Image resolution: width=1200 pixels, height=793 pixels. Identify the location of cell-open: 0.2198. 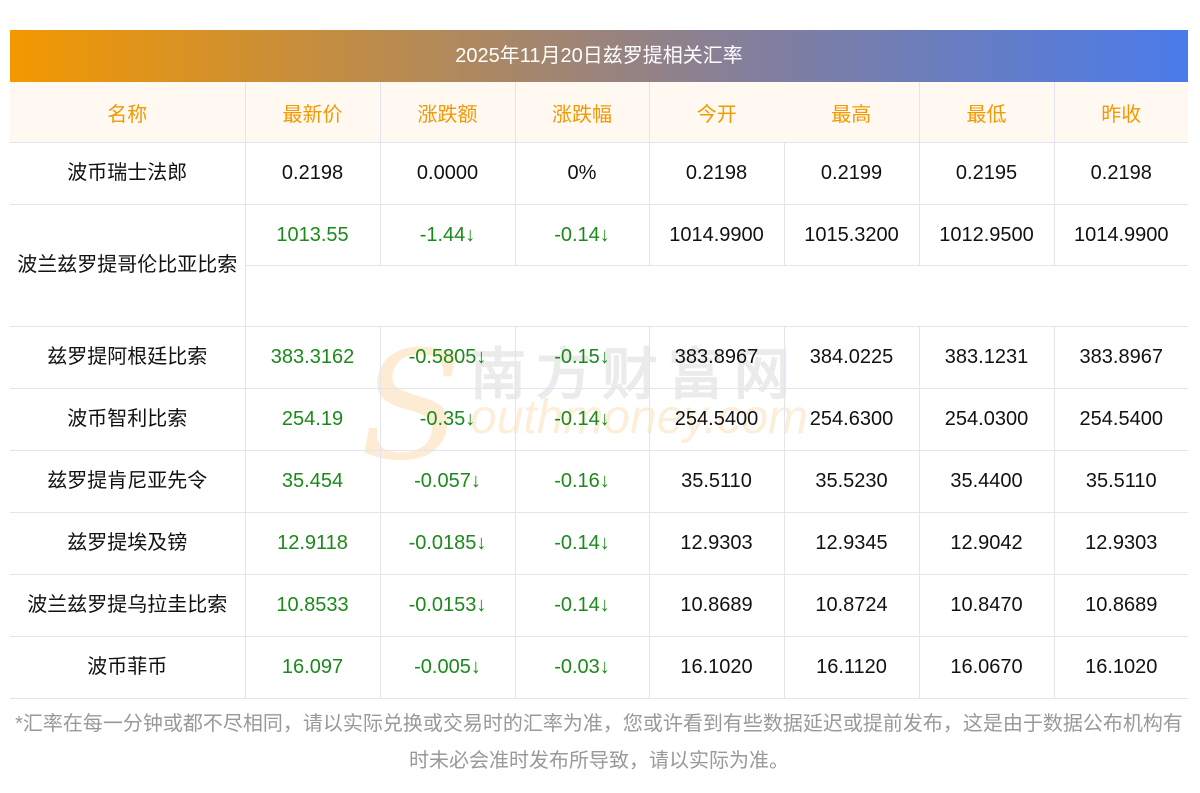
(716, 173).